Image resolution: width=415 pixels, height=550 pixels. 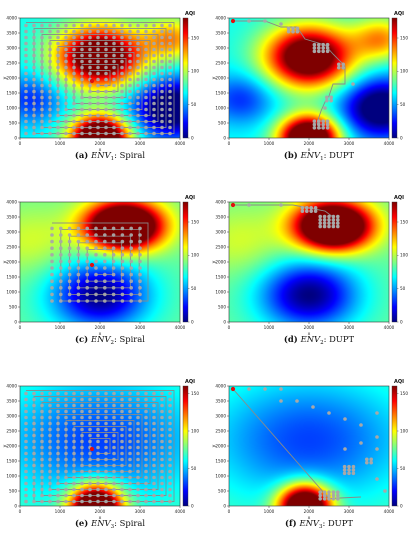 I want to click on x-tick-label: 1000, so click(x=60, y=143).